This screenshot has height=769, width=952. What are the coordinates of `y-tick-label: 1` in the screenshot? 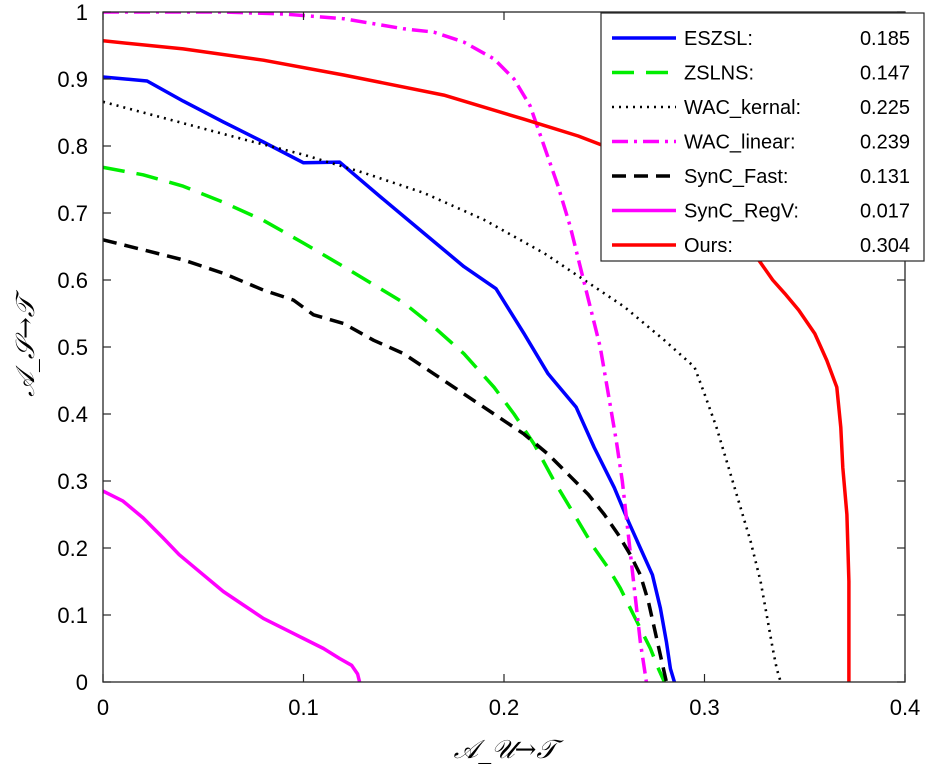 It's located at (82, 12).